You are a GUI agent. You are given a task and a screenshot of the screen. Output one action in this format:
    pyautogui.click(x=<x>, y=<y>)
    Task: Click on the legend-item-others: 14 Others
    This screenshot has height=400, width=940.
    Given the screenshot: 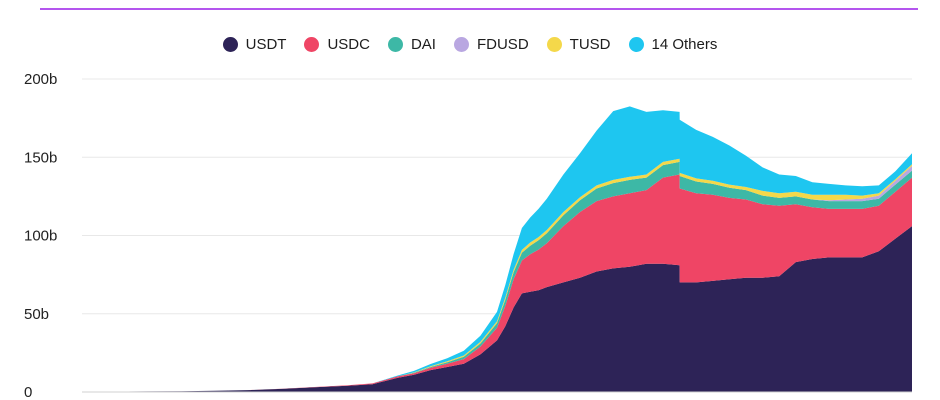 What is the action you would take?
    pyautogui.click(x=673, y=44)
    